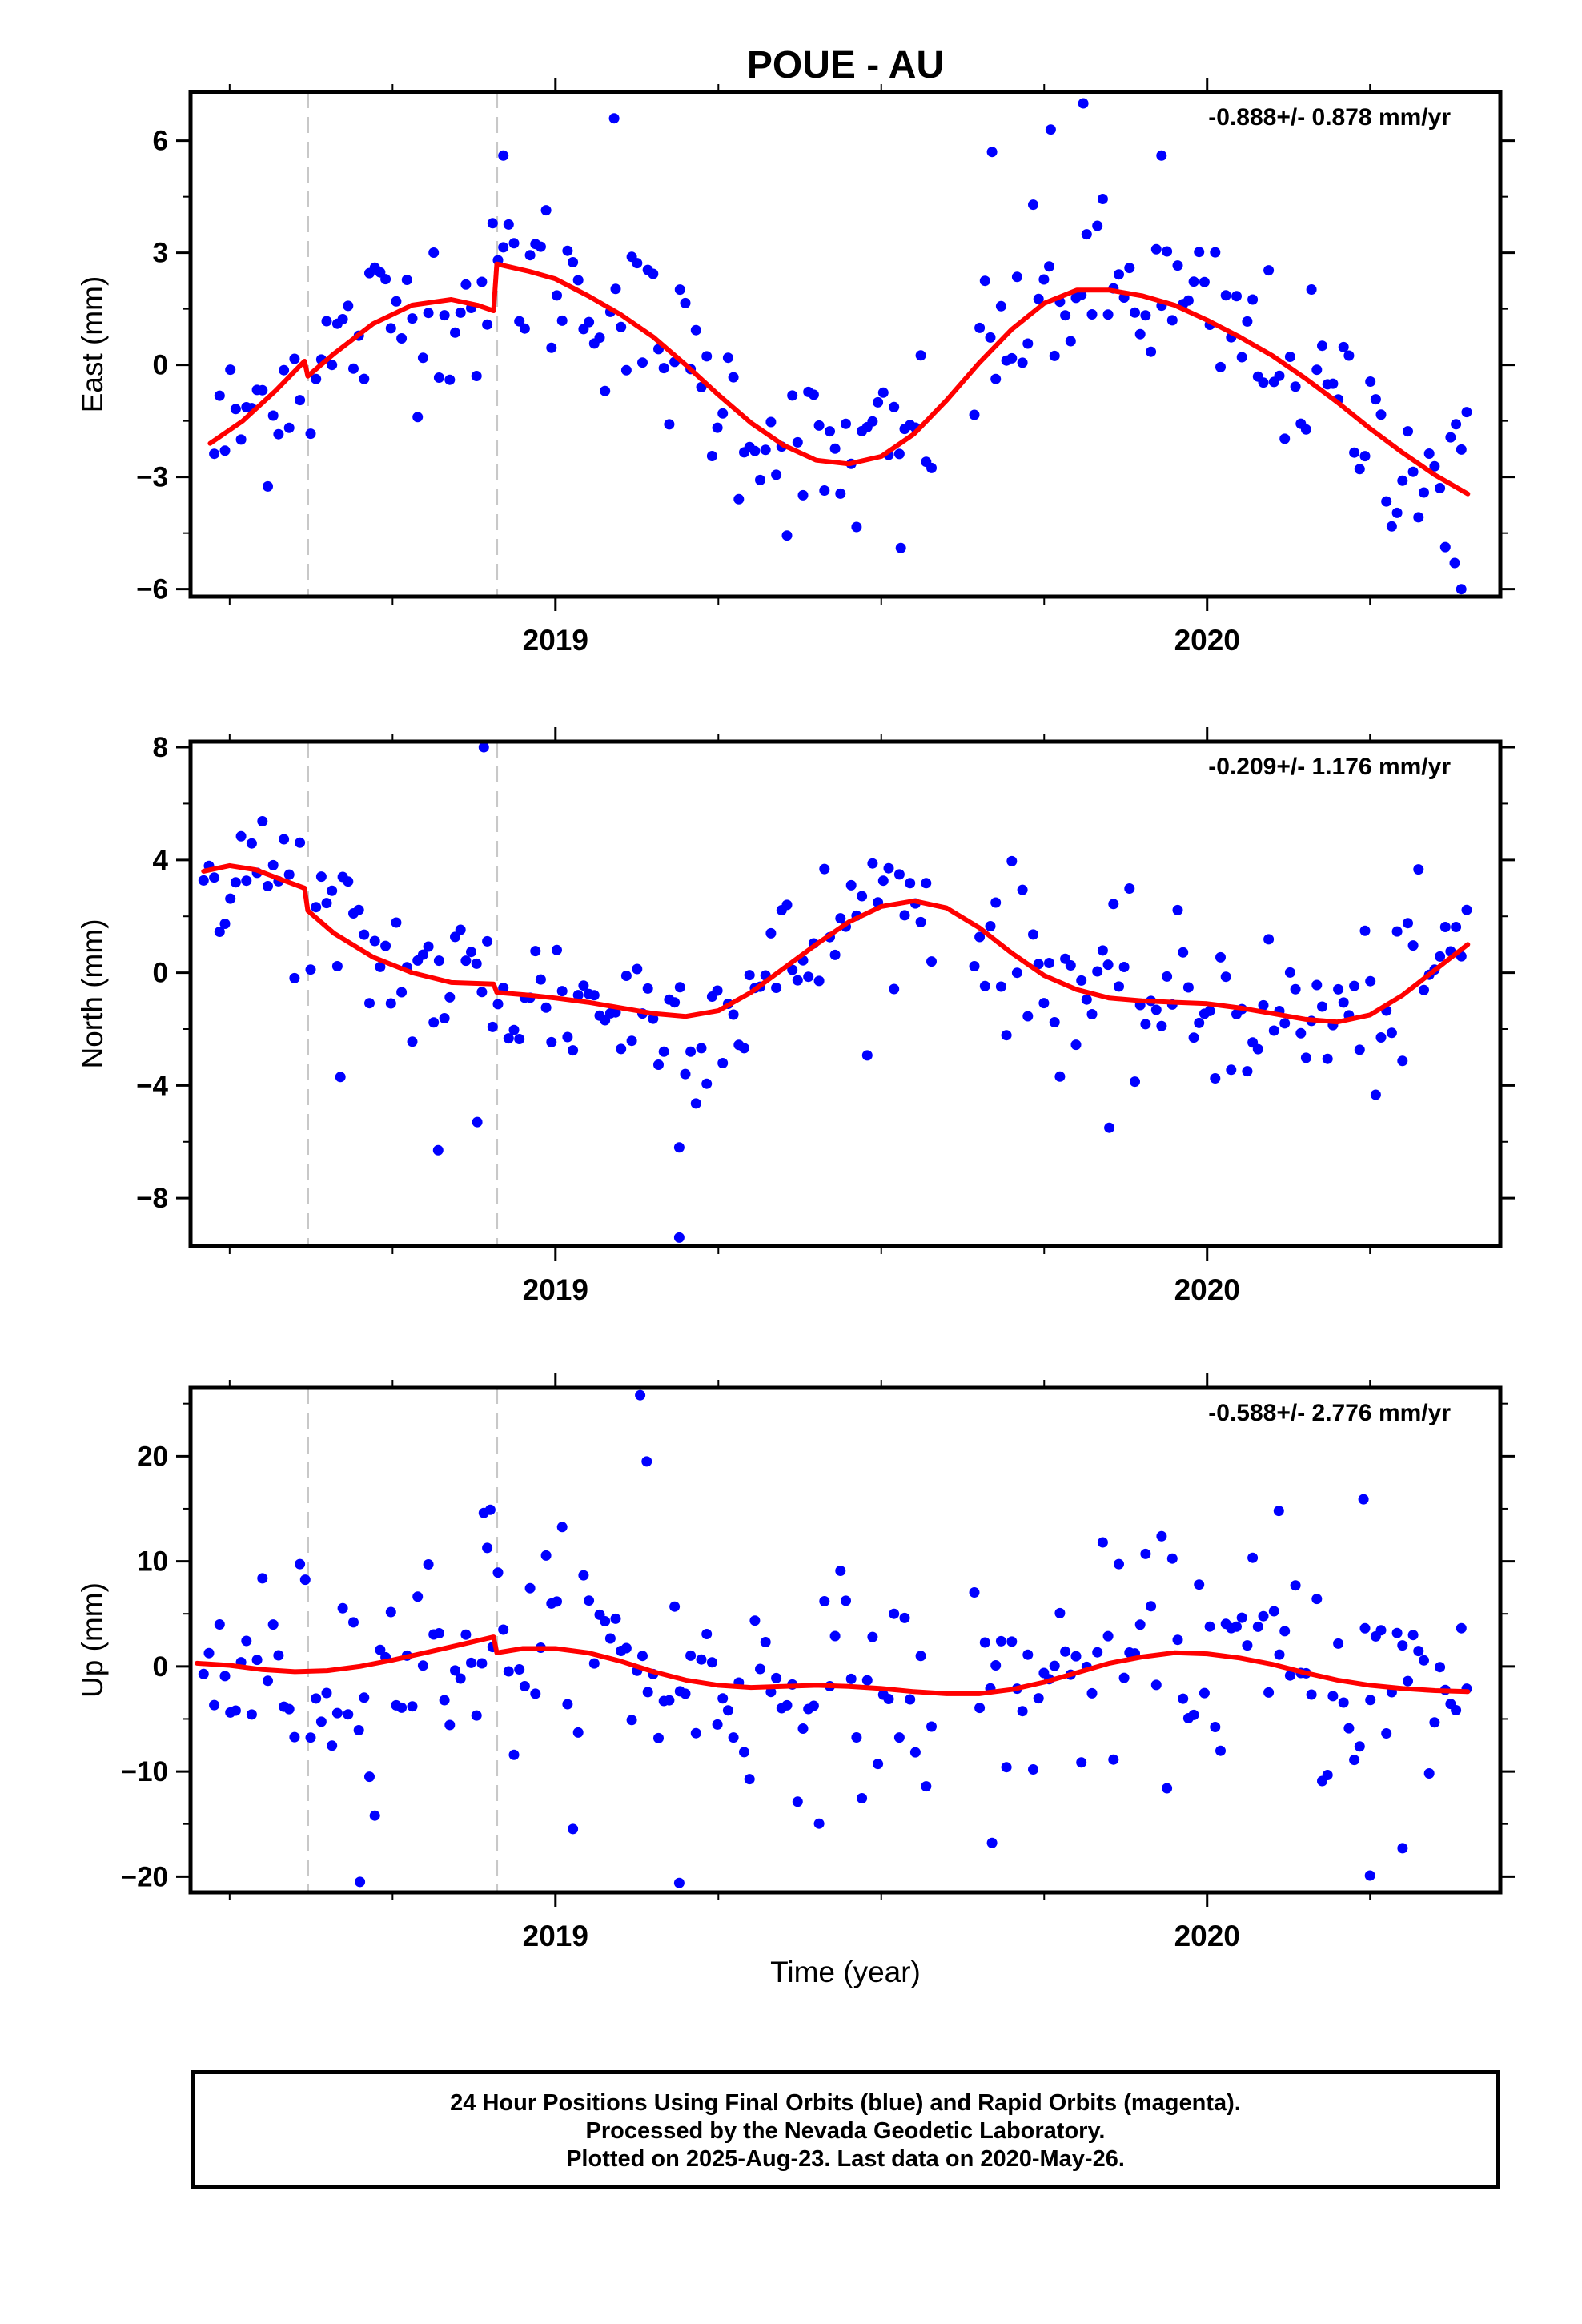 This screenshot has width=1582, height=2324. I want to click on model-offset-step, so click(306, 368).